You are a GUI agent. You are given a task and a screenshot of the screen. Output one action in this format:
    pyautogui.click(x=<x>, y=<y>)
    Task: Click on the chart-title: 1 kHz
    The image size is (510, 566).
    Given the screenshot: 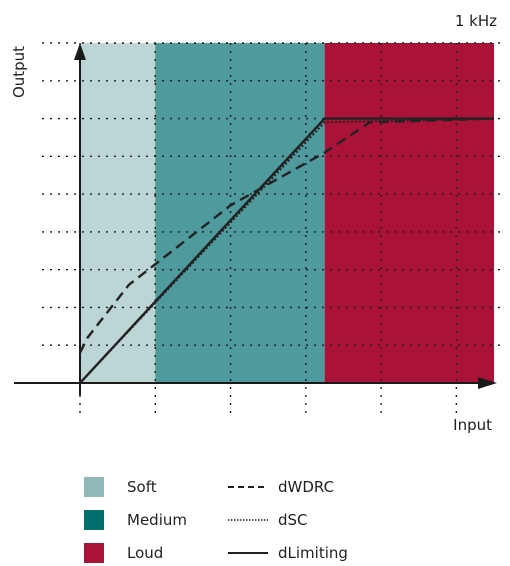 What is the action you would take?
    pyautogui.click(x=476, y=21)
    